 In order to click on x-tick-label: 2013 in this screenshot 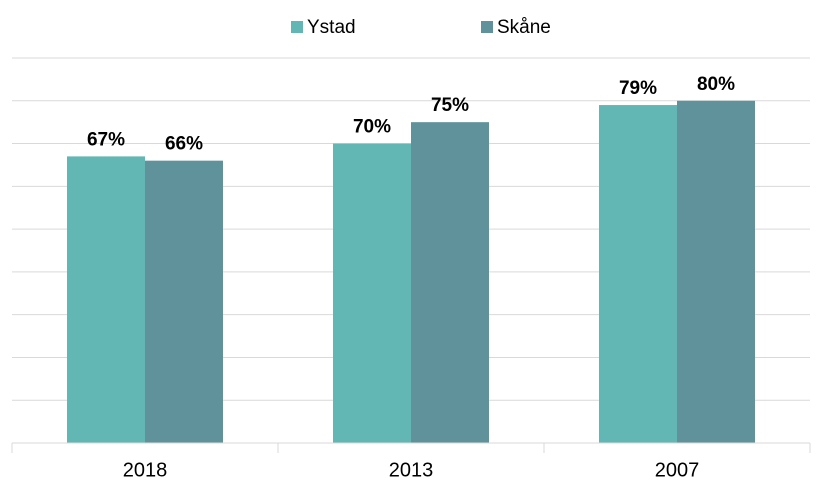, I will do `click(411, 470)`.